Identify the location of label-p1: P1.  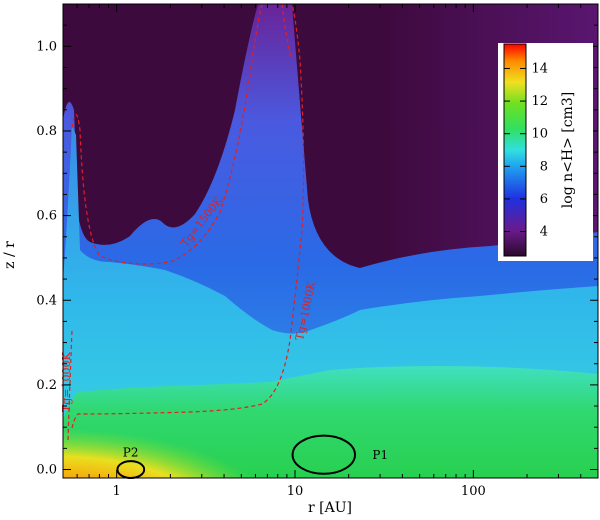
(380, 455).